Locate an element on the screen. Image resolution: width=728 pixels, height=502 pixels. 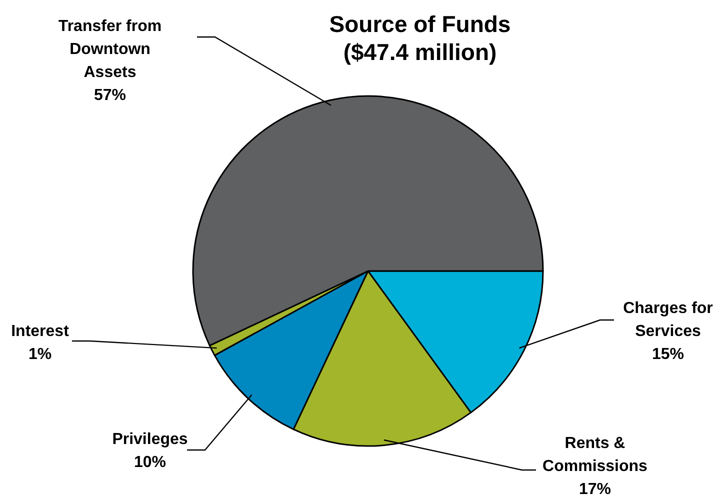
slice-label: Transfer from Downtown Assets is located at coordinates (110, 49).